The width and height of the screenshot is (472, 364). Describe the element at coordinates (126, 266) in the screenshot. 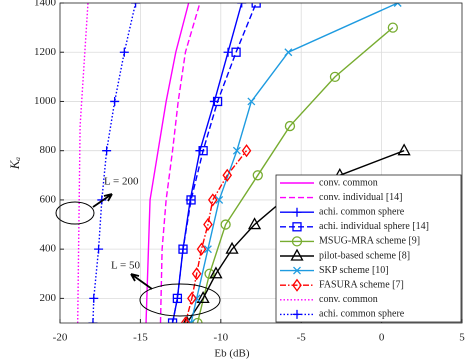

I see `annotation: L = 50` at that location.